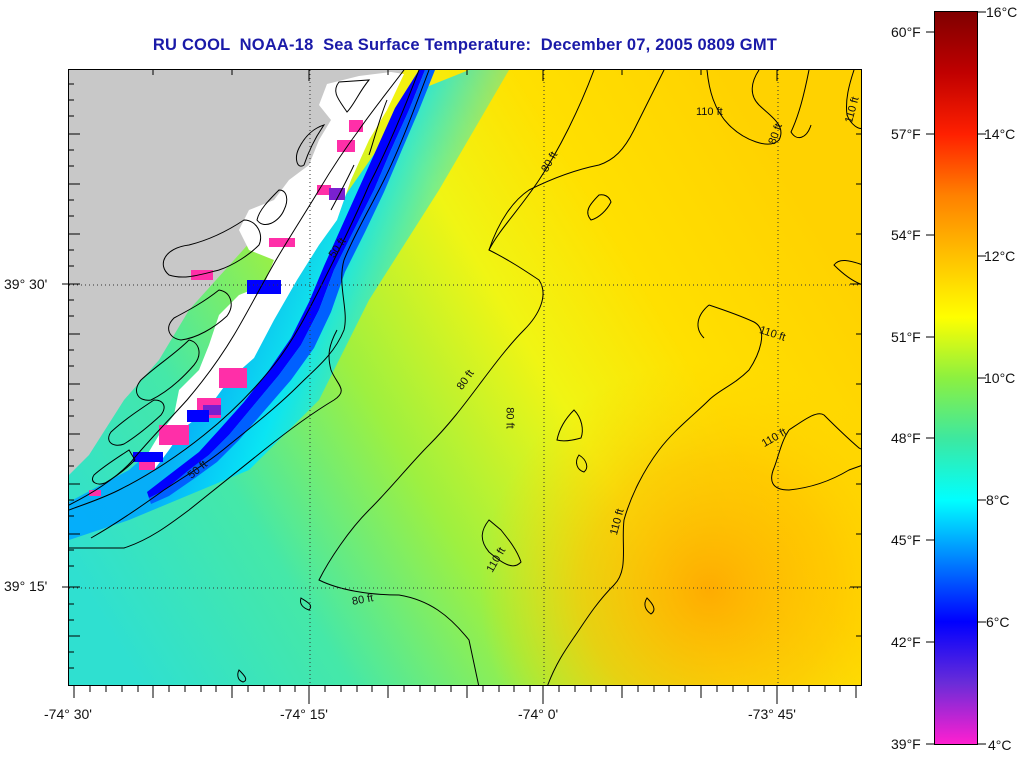 Image resolution: width=1024 pixels, height=761 pixels. What do you see at coordinates (538, 714) in the screenshot?
I see `lon-label: -74° 0'` at bounding box center [538, 714].